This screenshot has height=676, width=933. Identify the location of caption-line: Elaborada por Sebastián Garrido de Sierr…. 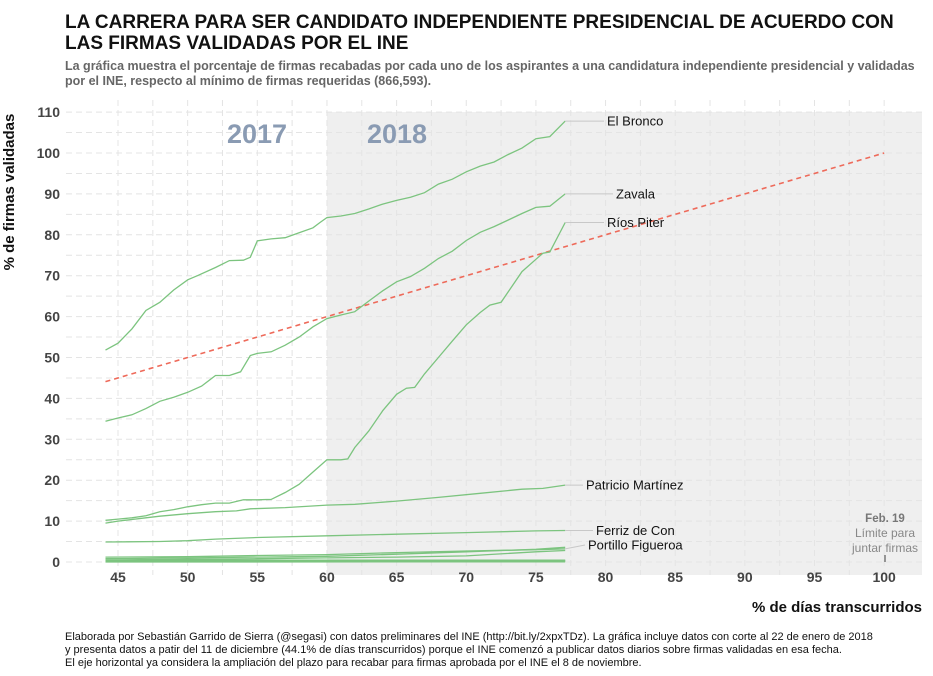
(469, 637).